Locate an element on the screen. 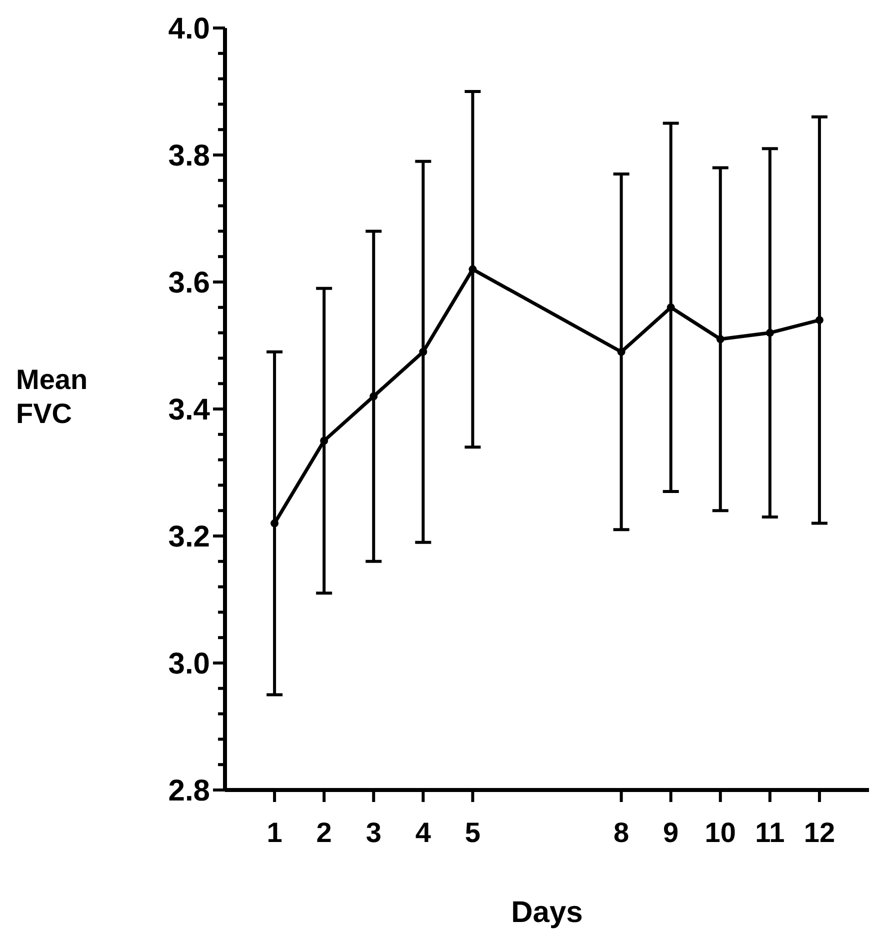 The width and height of the screenshot is (891, 934). y-tick-label: 3.2 is located at coordinates (189, 537).